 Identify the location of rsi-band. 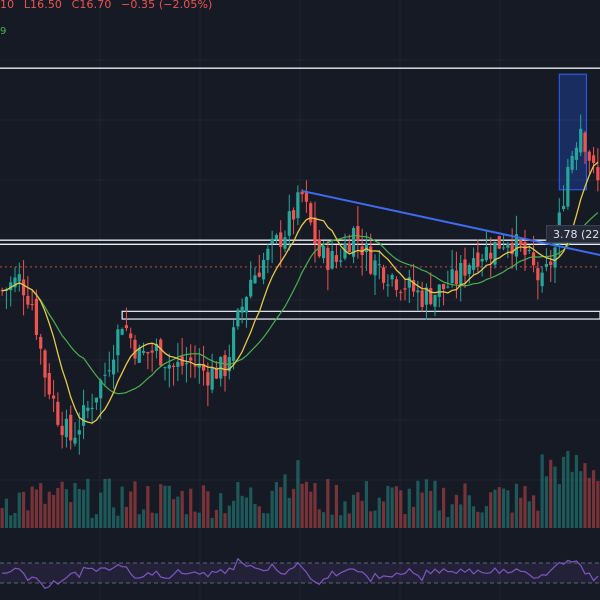
(300, 573).